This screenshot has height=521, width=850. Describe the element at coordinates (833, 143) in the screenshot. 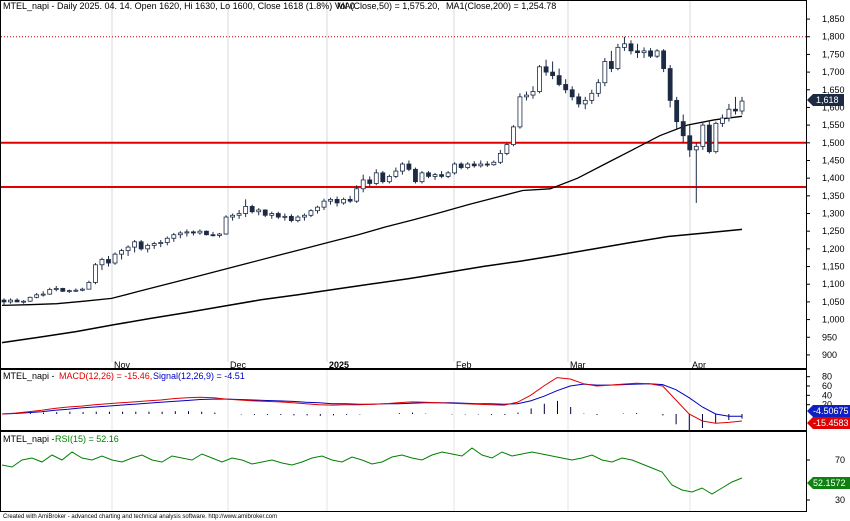

I see `price-y-tick-label: 1,500` at that location.